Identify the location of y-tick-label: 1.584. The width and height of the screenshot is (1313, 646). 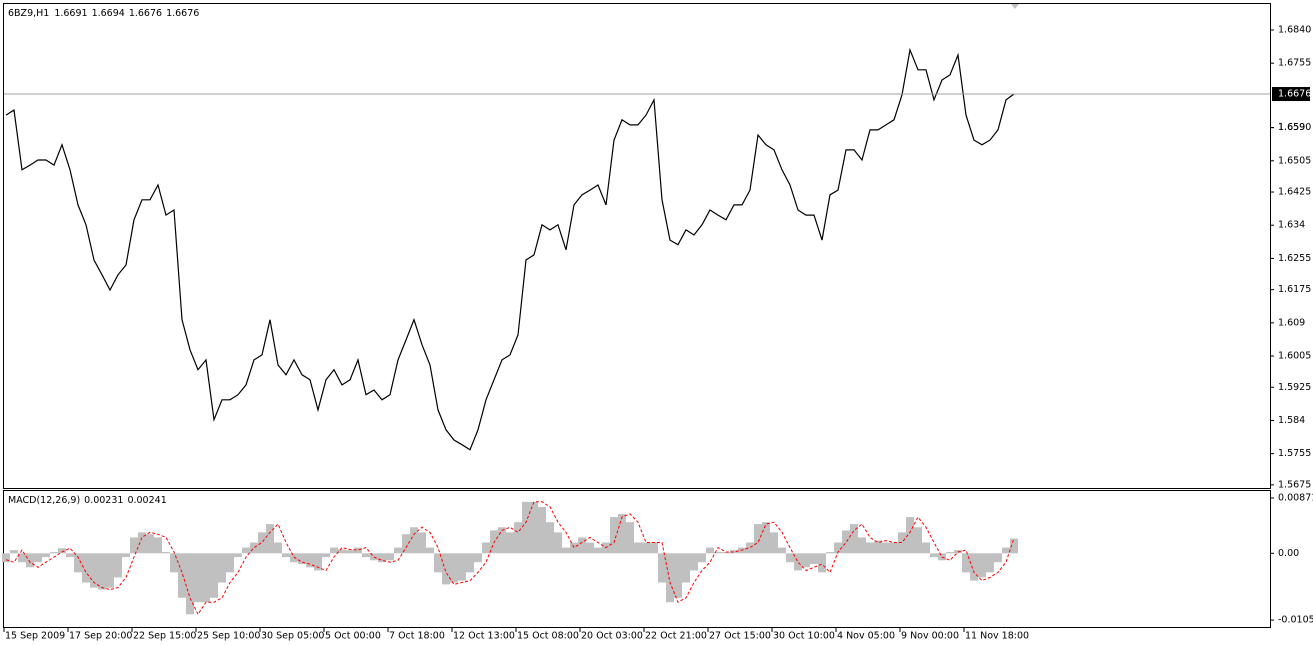
(1291, 420).